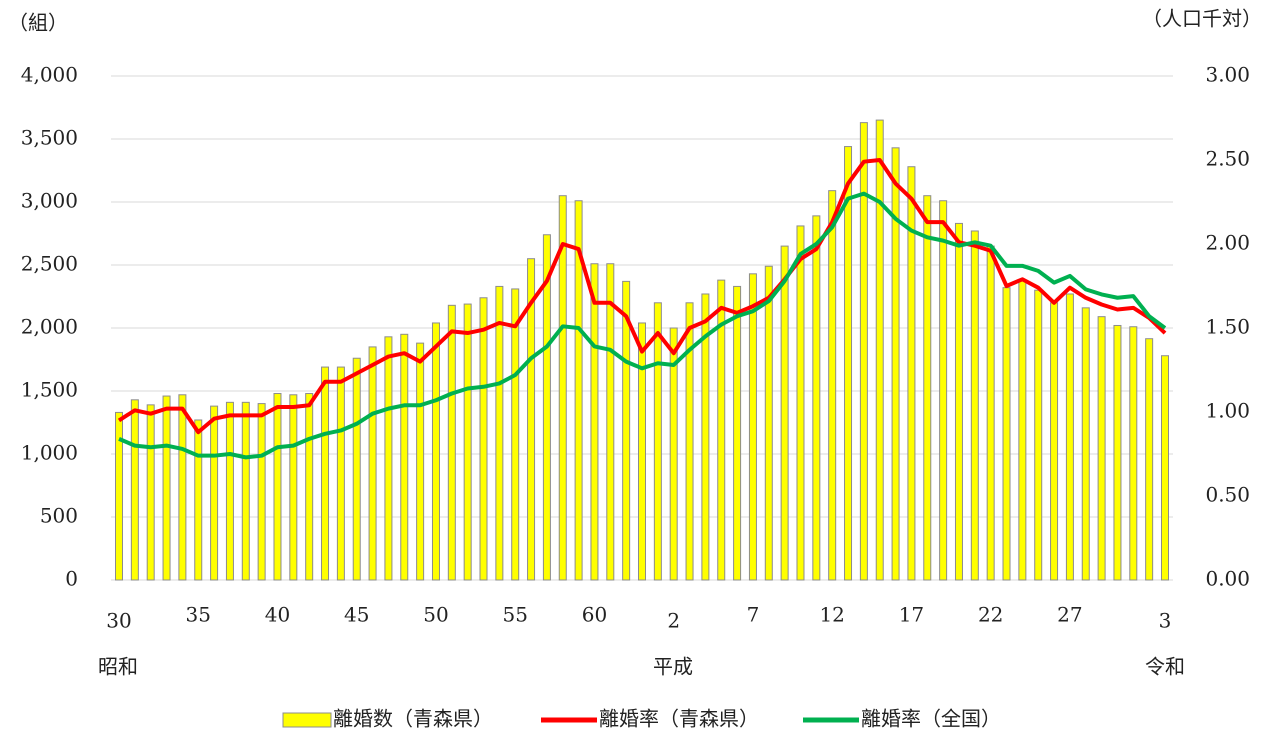  What do you see at coordinates (71, 579) in the screenshot?
I see `y-tick-label: 0` at bounding box center [71, 579].